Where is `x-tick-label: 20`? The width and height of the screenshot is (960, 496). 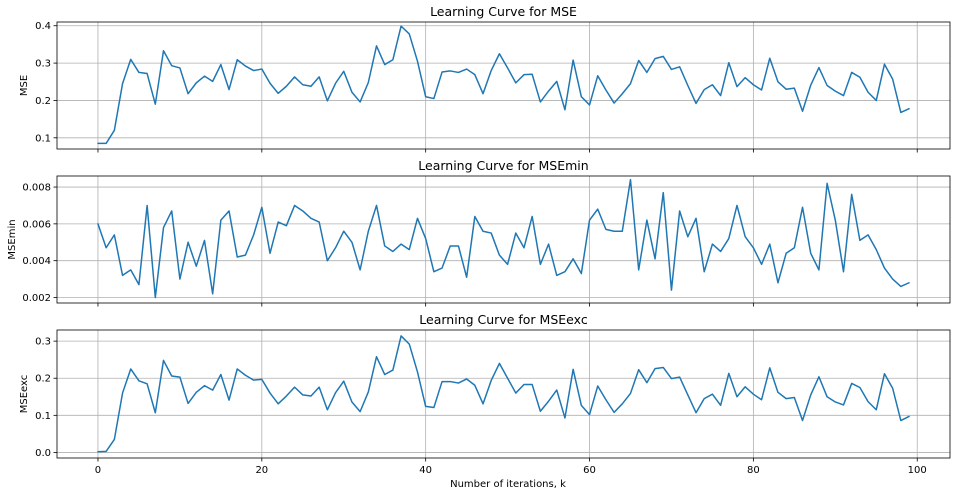 x-tick-label: 20 is located at coordinates (261, 470).